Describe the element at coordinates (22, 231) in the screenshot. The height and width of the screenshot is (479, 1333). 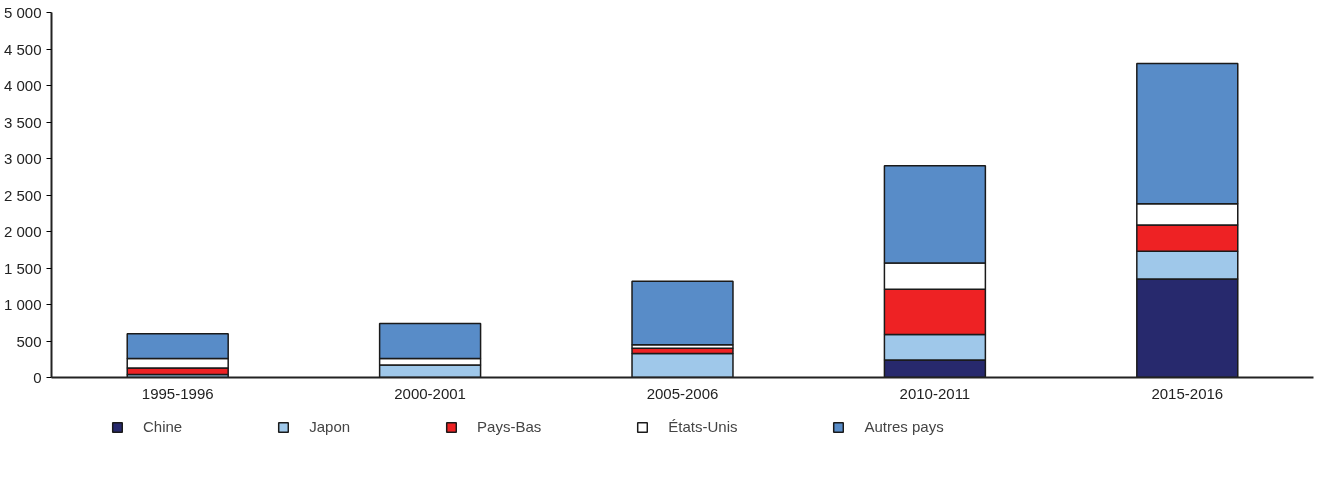
I see `y-tick-label: 2 000` at that location.